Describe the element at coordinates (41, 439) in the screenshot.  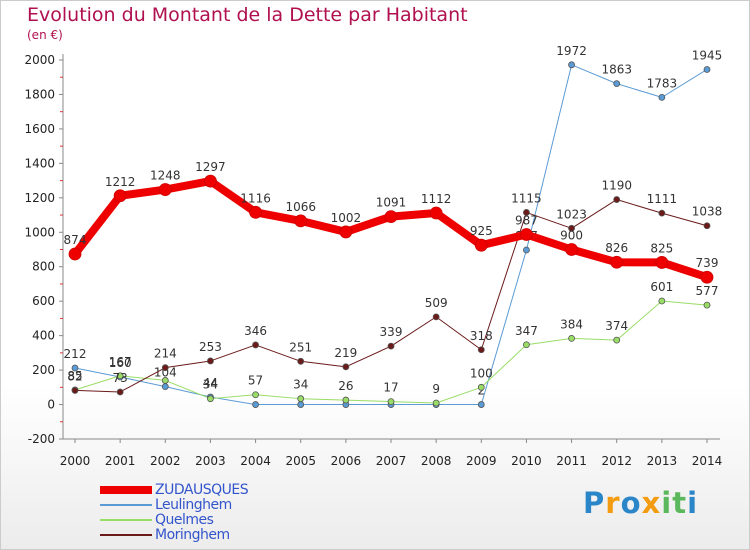
I see `y-tick-label: -200` at that location.